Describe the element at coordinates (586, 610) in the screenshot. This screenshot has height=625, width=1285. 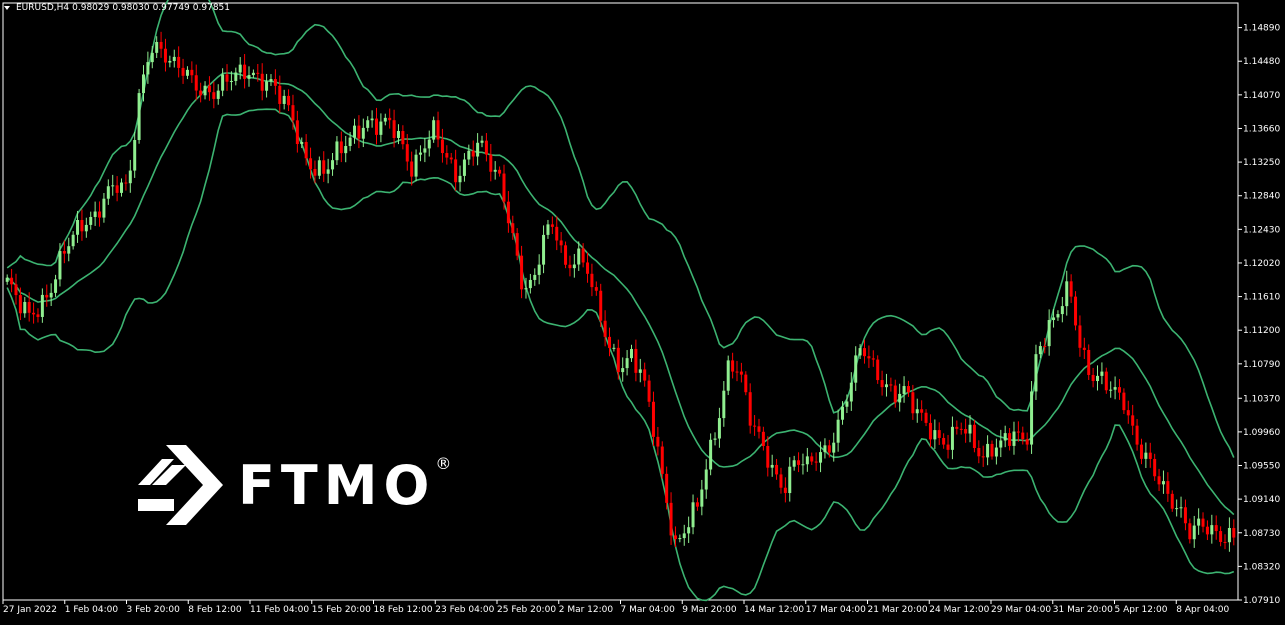
I see `x-tick-label: 2 Mar 12:00` at that location.